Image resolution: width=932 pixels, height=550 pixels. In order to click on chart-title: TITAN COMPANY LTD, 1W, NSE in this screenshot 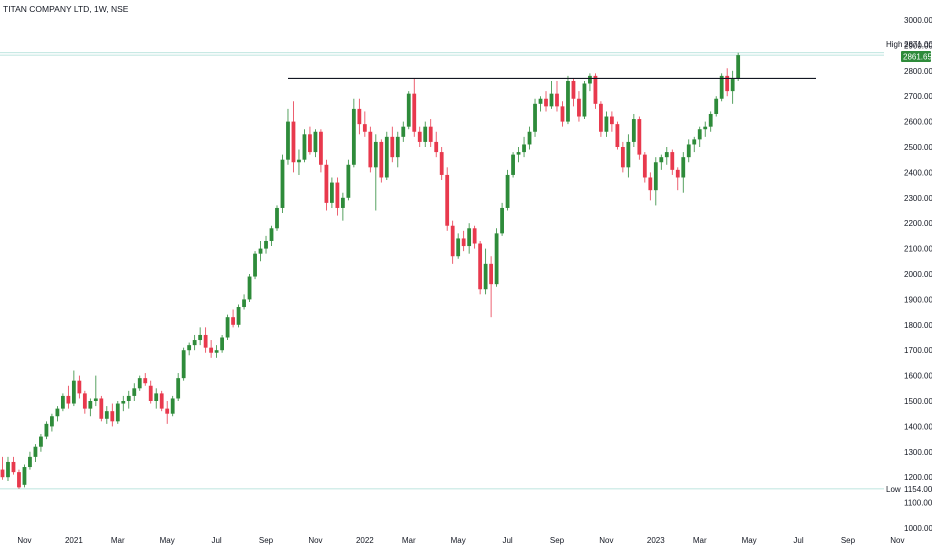, I will do `click(66, 9)`.